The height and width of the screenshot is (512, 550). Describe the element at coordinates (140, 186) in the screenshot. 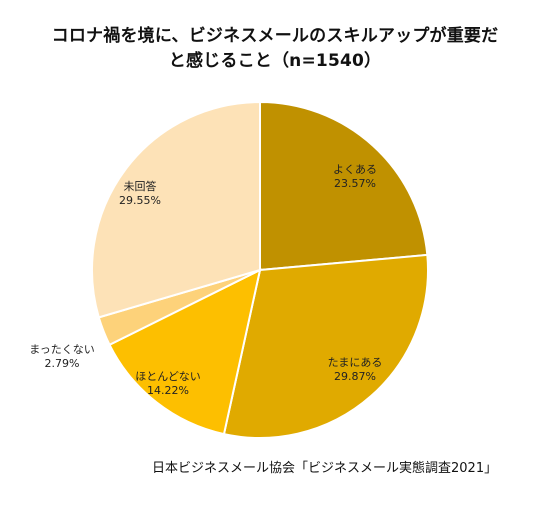

I see `slice-label-5: 未回答` at that location.